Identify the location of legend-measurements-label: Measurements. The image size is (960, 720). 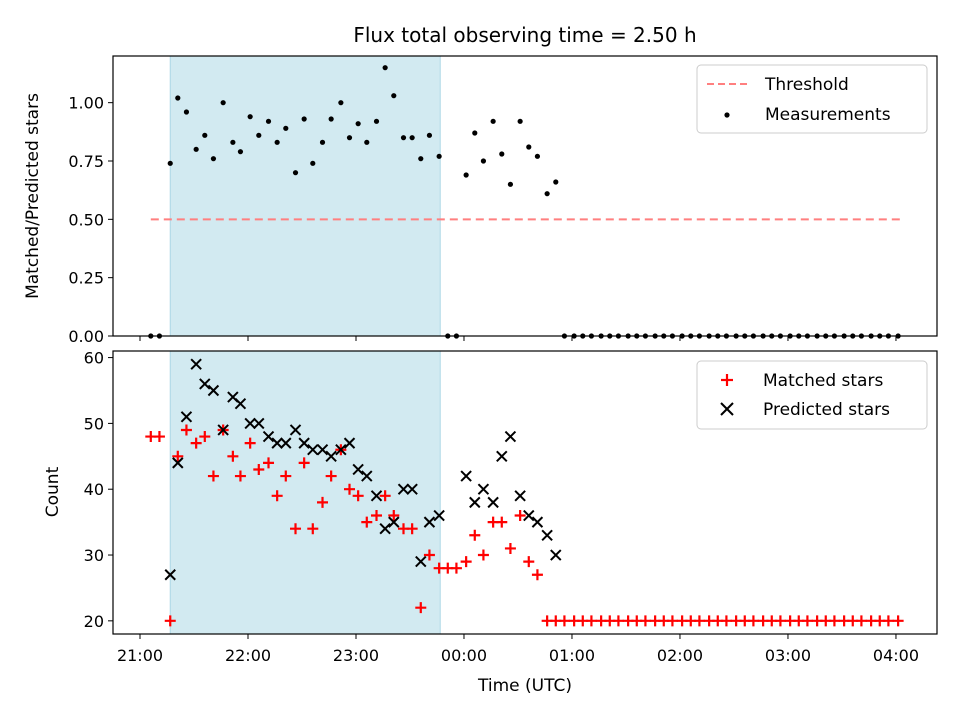
(828, 115).